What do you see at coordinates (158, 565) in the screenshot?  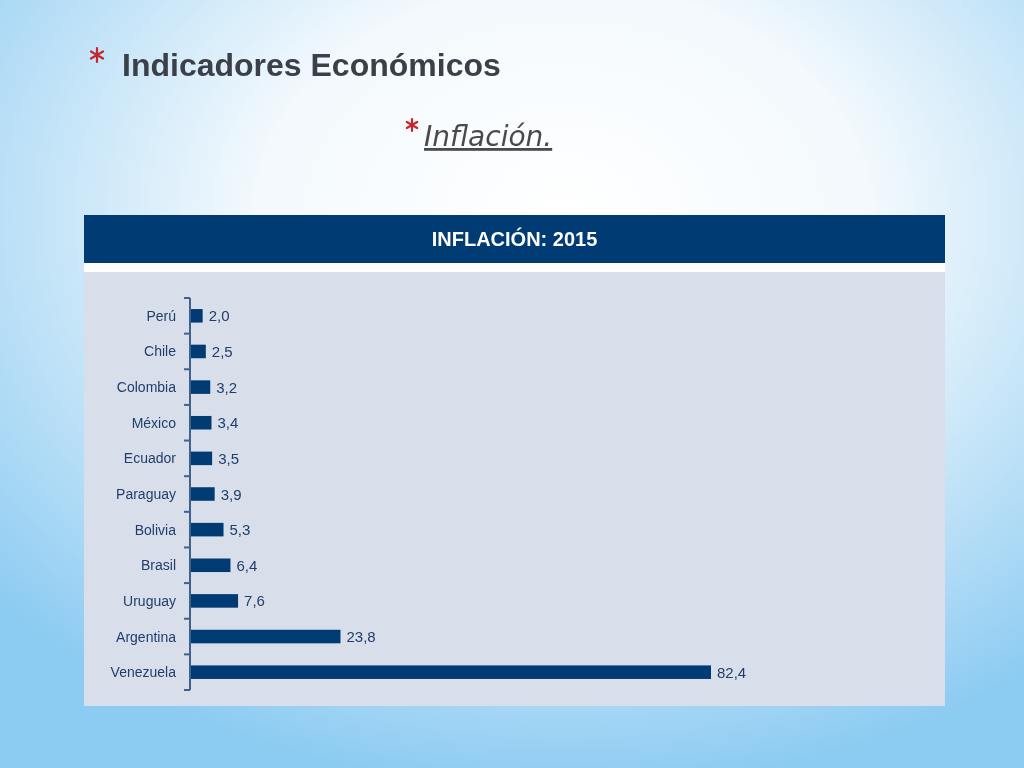 I see `y-tick-label: Brasil` at bounding box center [158, 565].